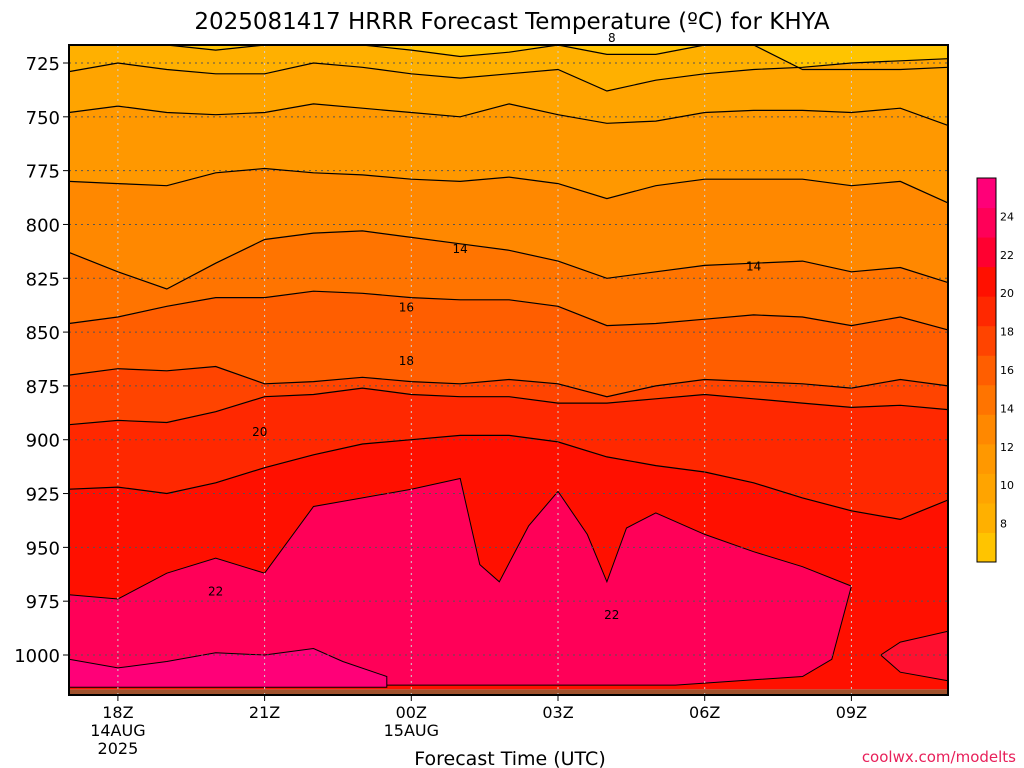  What do you see at coordinates (939, 757) in the screenshot?
I see `credit-text: coolwx.com/modelts` at bounding box center [939, 757].